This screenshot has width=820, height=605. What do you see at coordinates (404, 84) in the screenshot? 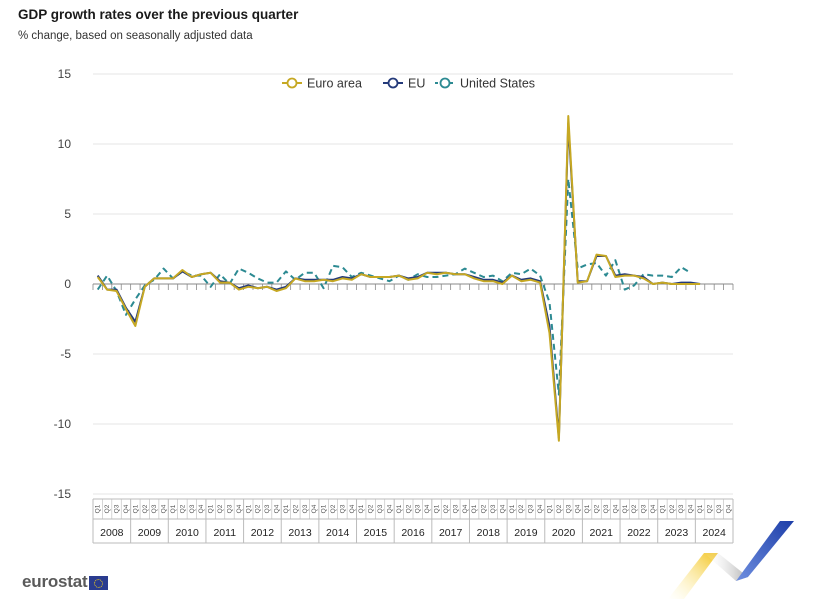
I see `legend-item-eu: EU` at bounding box center [404, 84].